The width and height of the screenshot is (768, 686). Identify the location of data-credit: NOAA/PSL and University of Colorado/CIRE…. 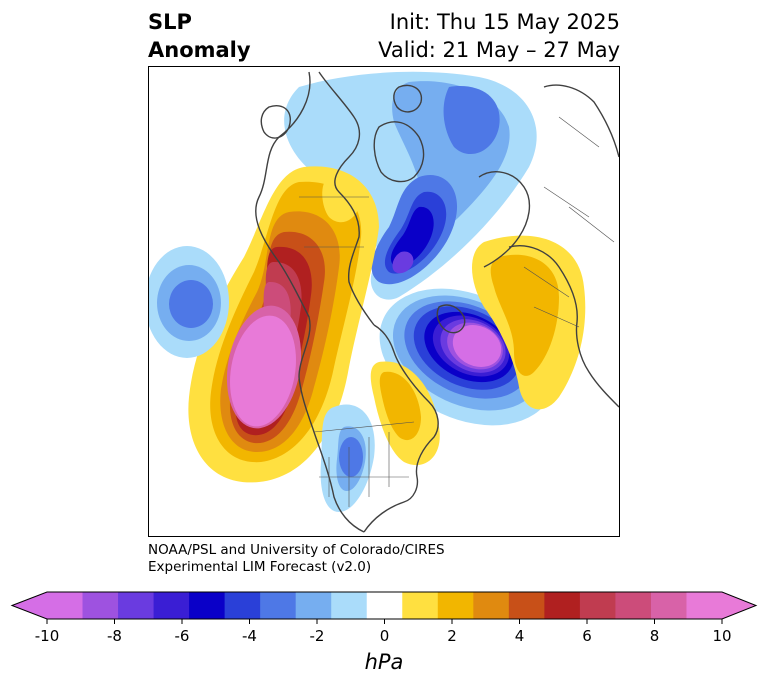
(296, 559).